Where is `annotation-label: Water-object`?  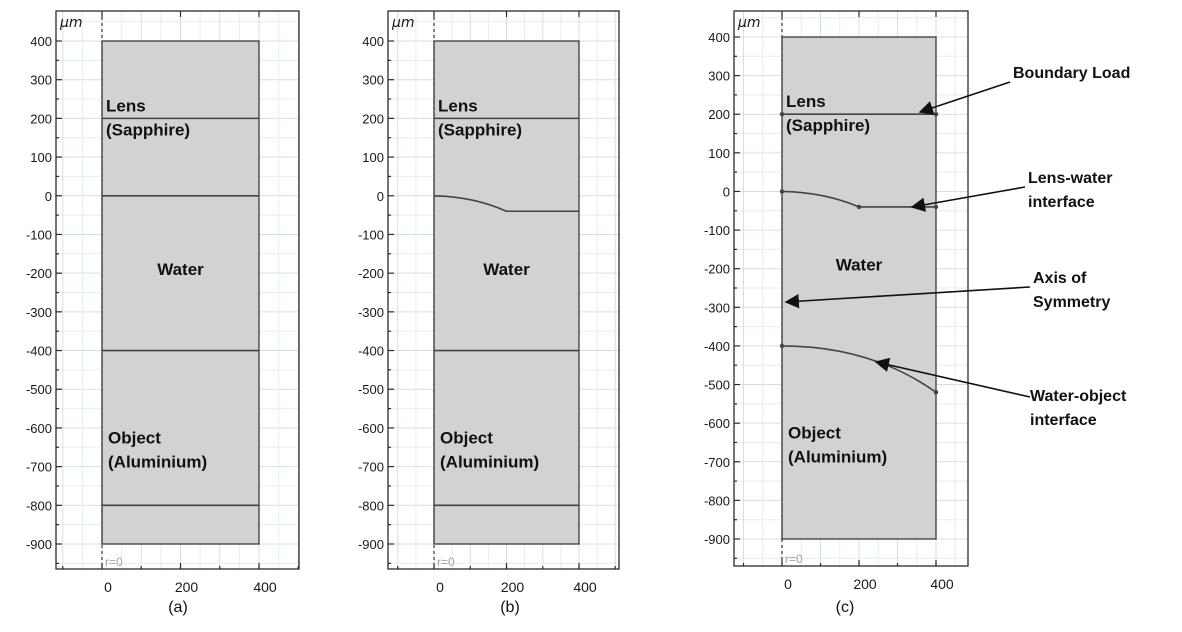
annotation-label: Water-object is located at coordinates (1078, 396).